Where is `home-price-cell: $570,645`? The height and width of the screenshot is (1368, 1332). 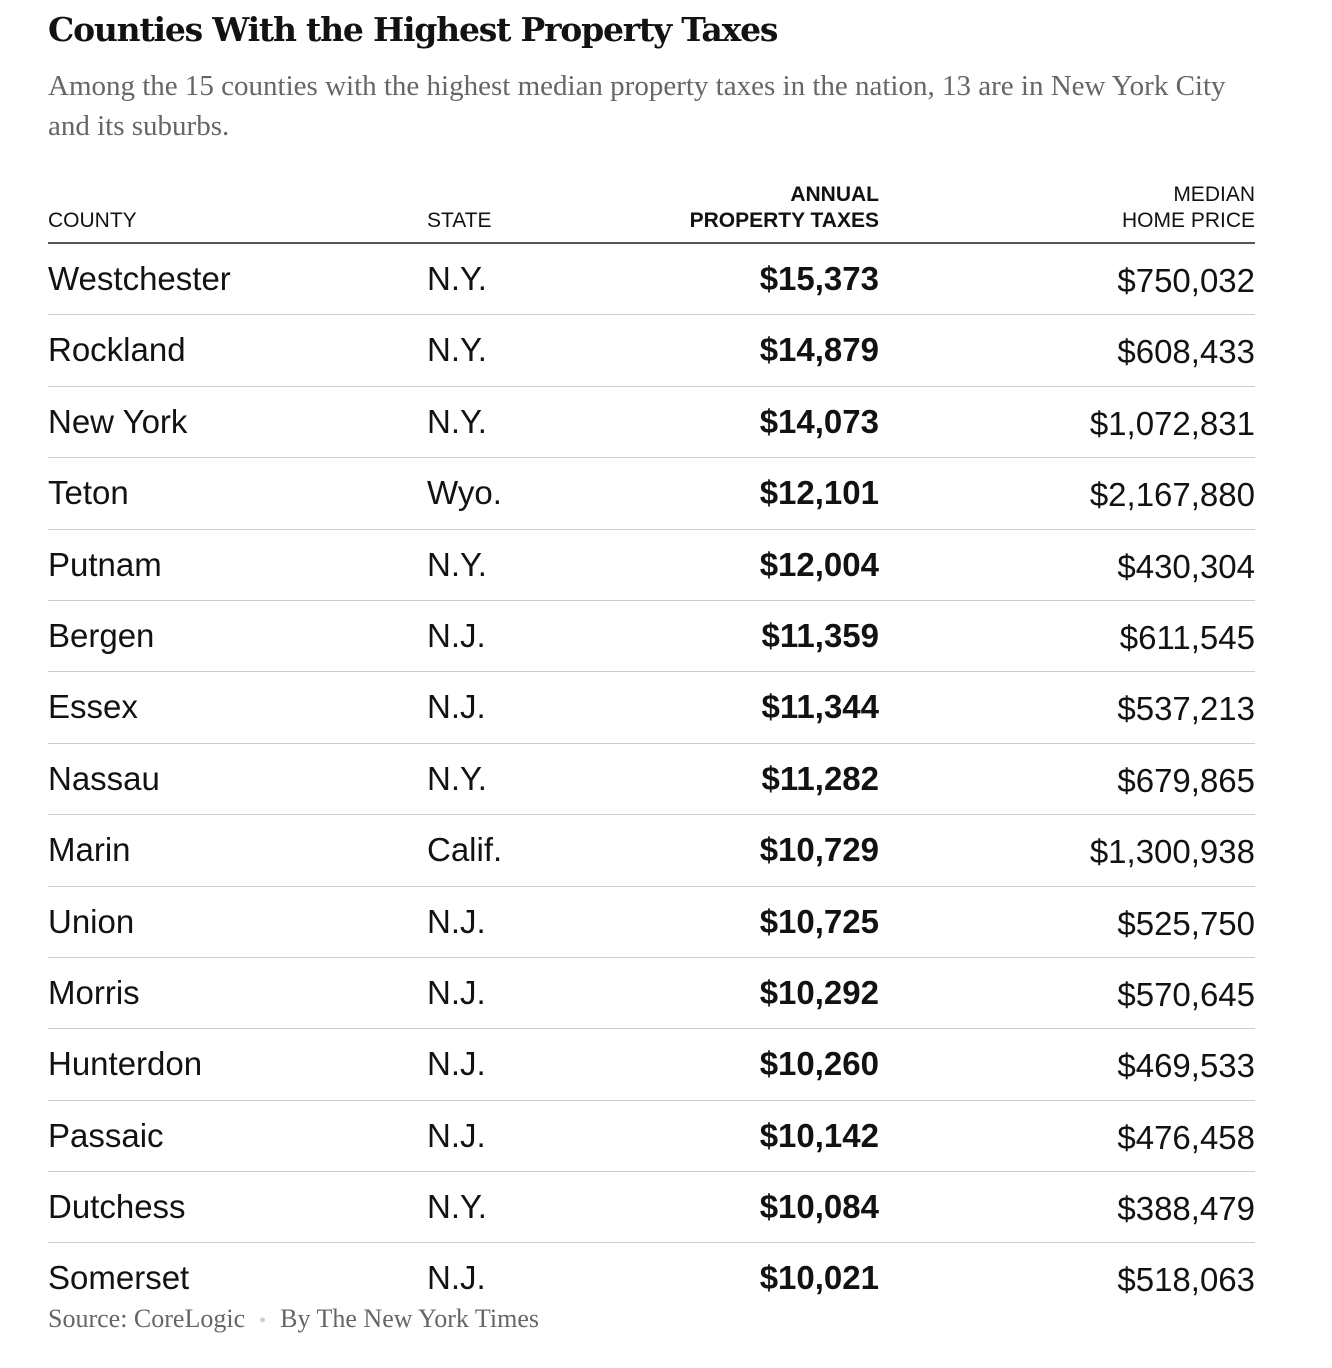 home-price-cell: $570,645 is located at coordinates (1186, 994).